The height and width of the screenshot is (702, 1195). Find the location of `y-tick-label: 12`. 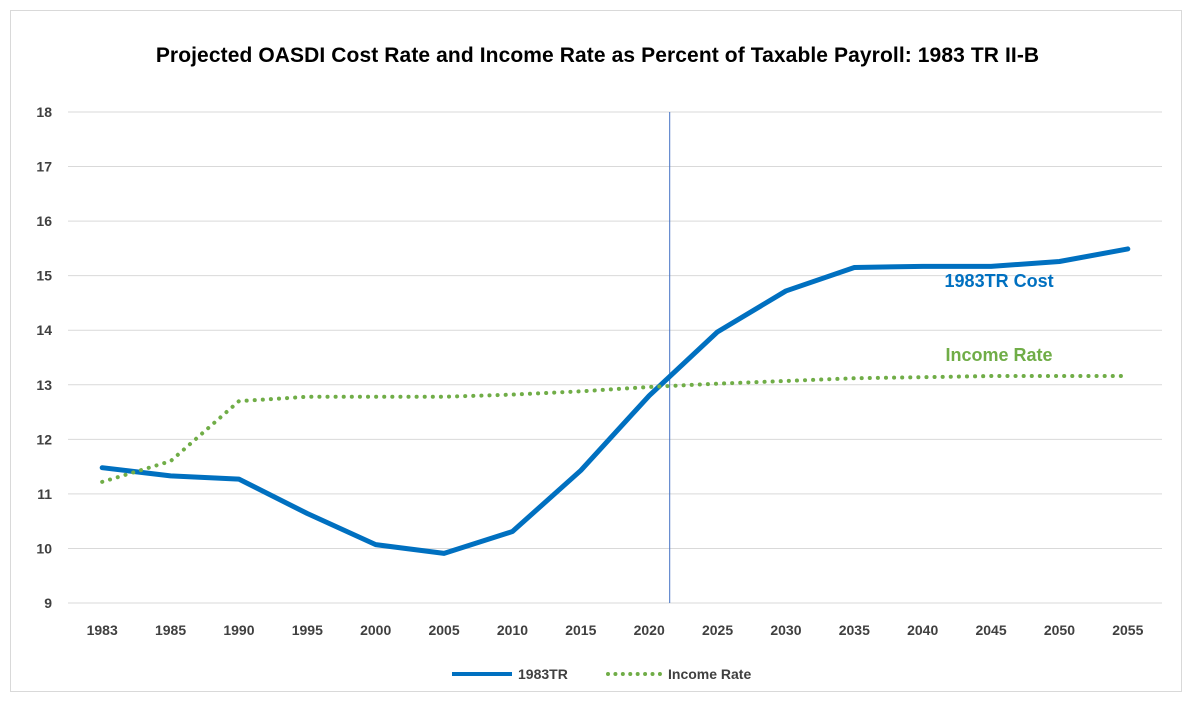

y-tick-label: 12 is located at coordinates (44, 439).